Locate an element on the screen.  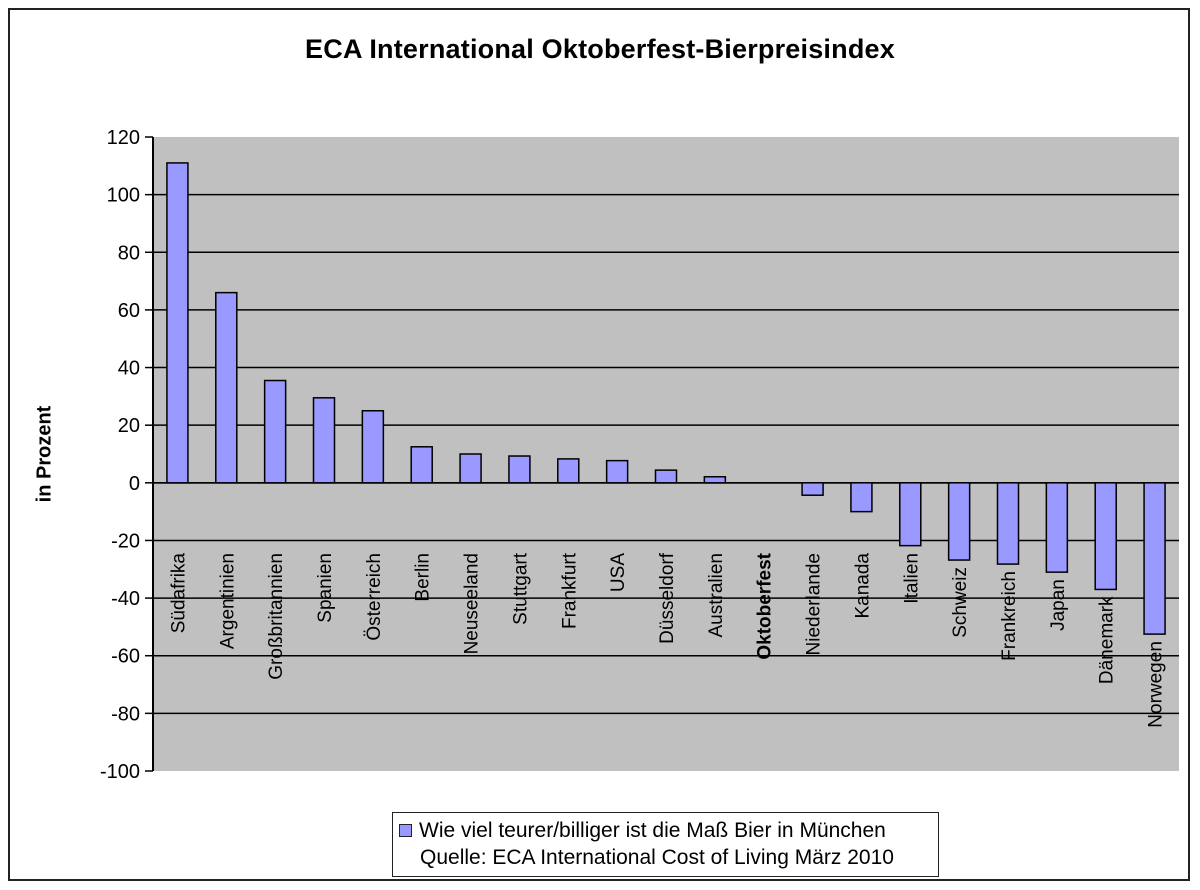
y-tick-label: -40 is located at coordinates (125, 599).